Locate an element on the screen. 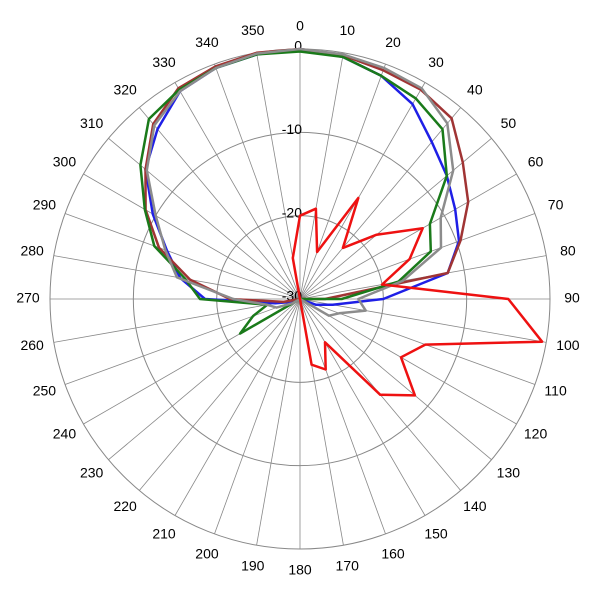 This screenshot has height=600, width=600. angle-label: 40 is located at coordinates (475, 89).